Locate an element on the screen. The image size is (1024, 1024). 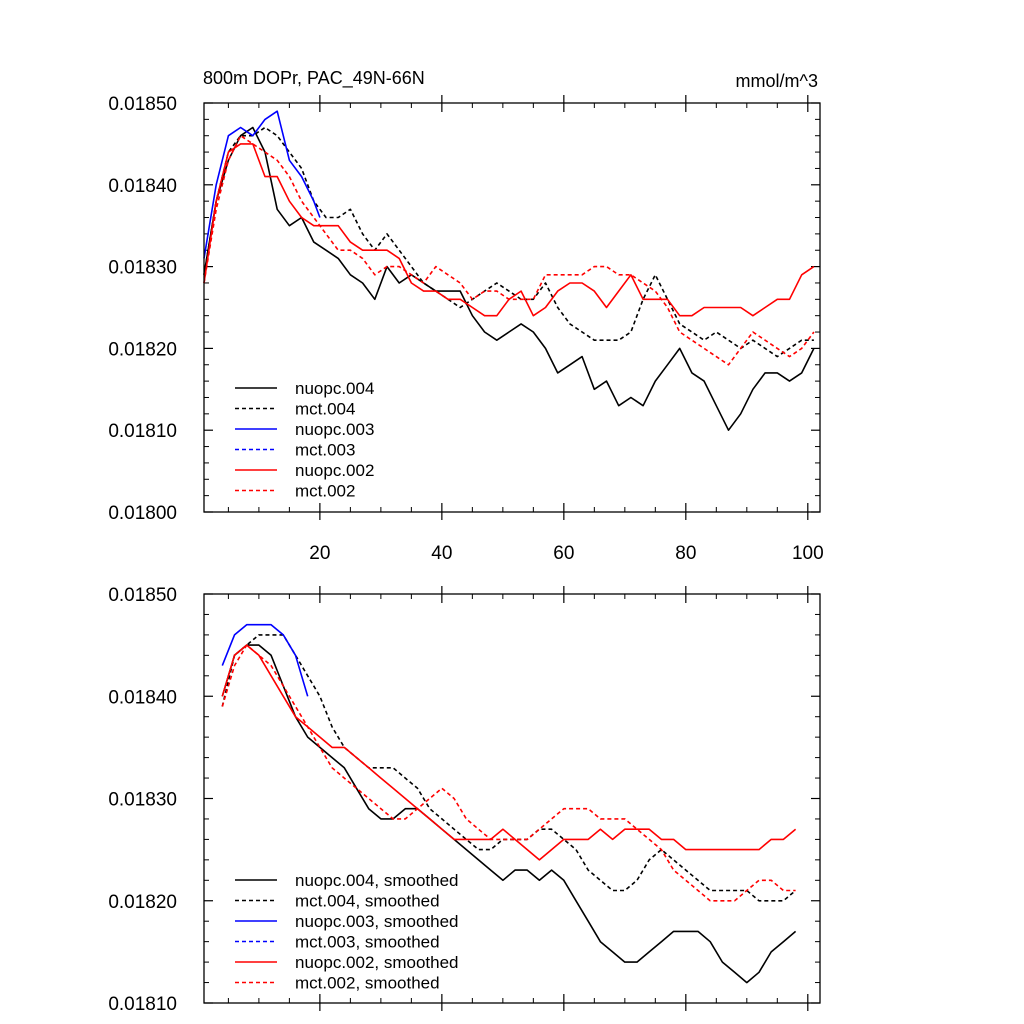
x-tick-label: 100 is located at coordinates (808, 553).